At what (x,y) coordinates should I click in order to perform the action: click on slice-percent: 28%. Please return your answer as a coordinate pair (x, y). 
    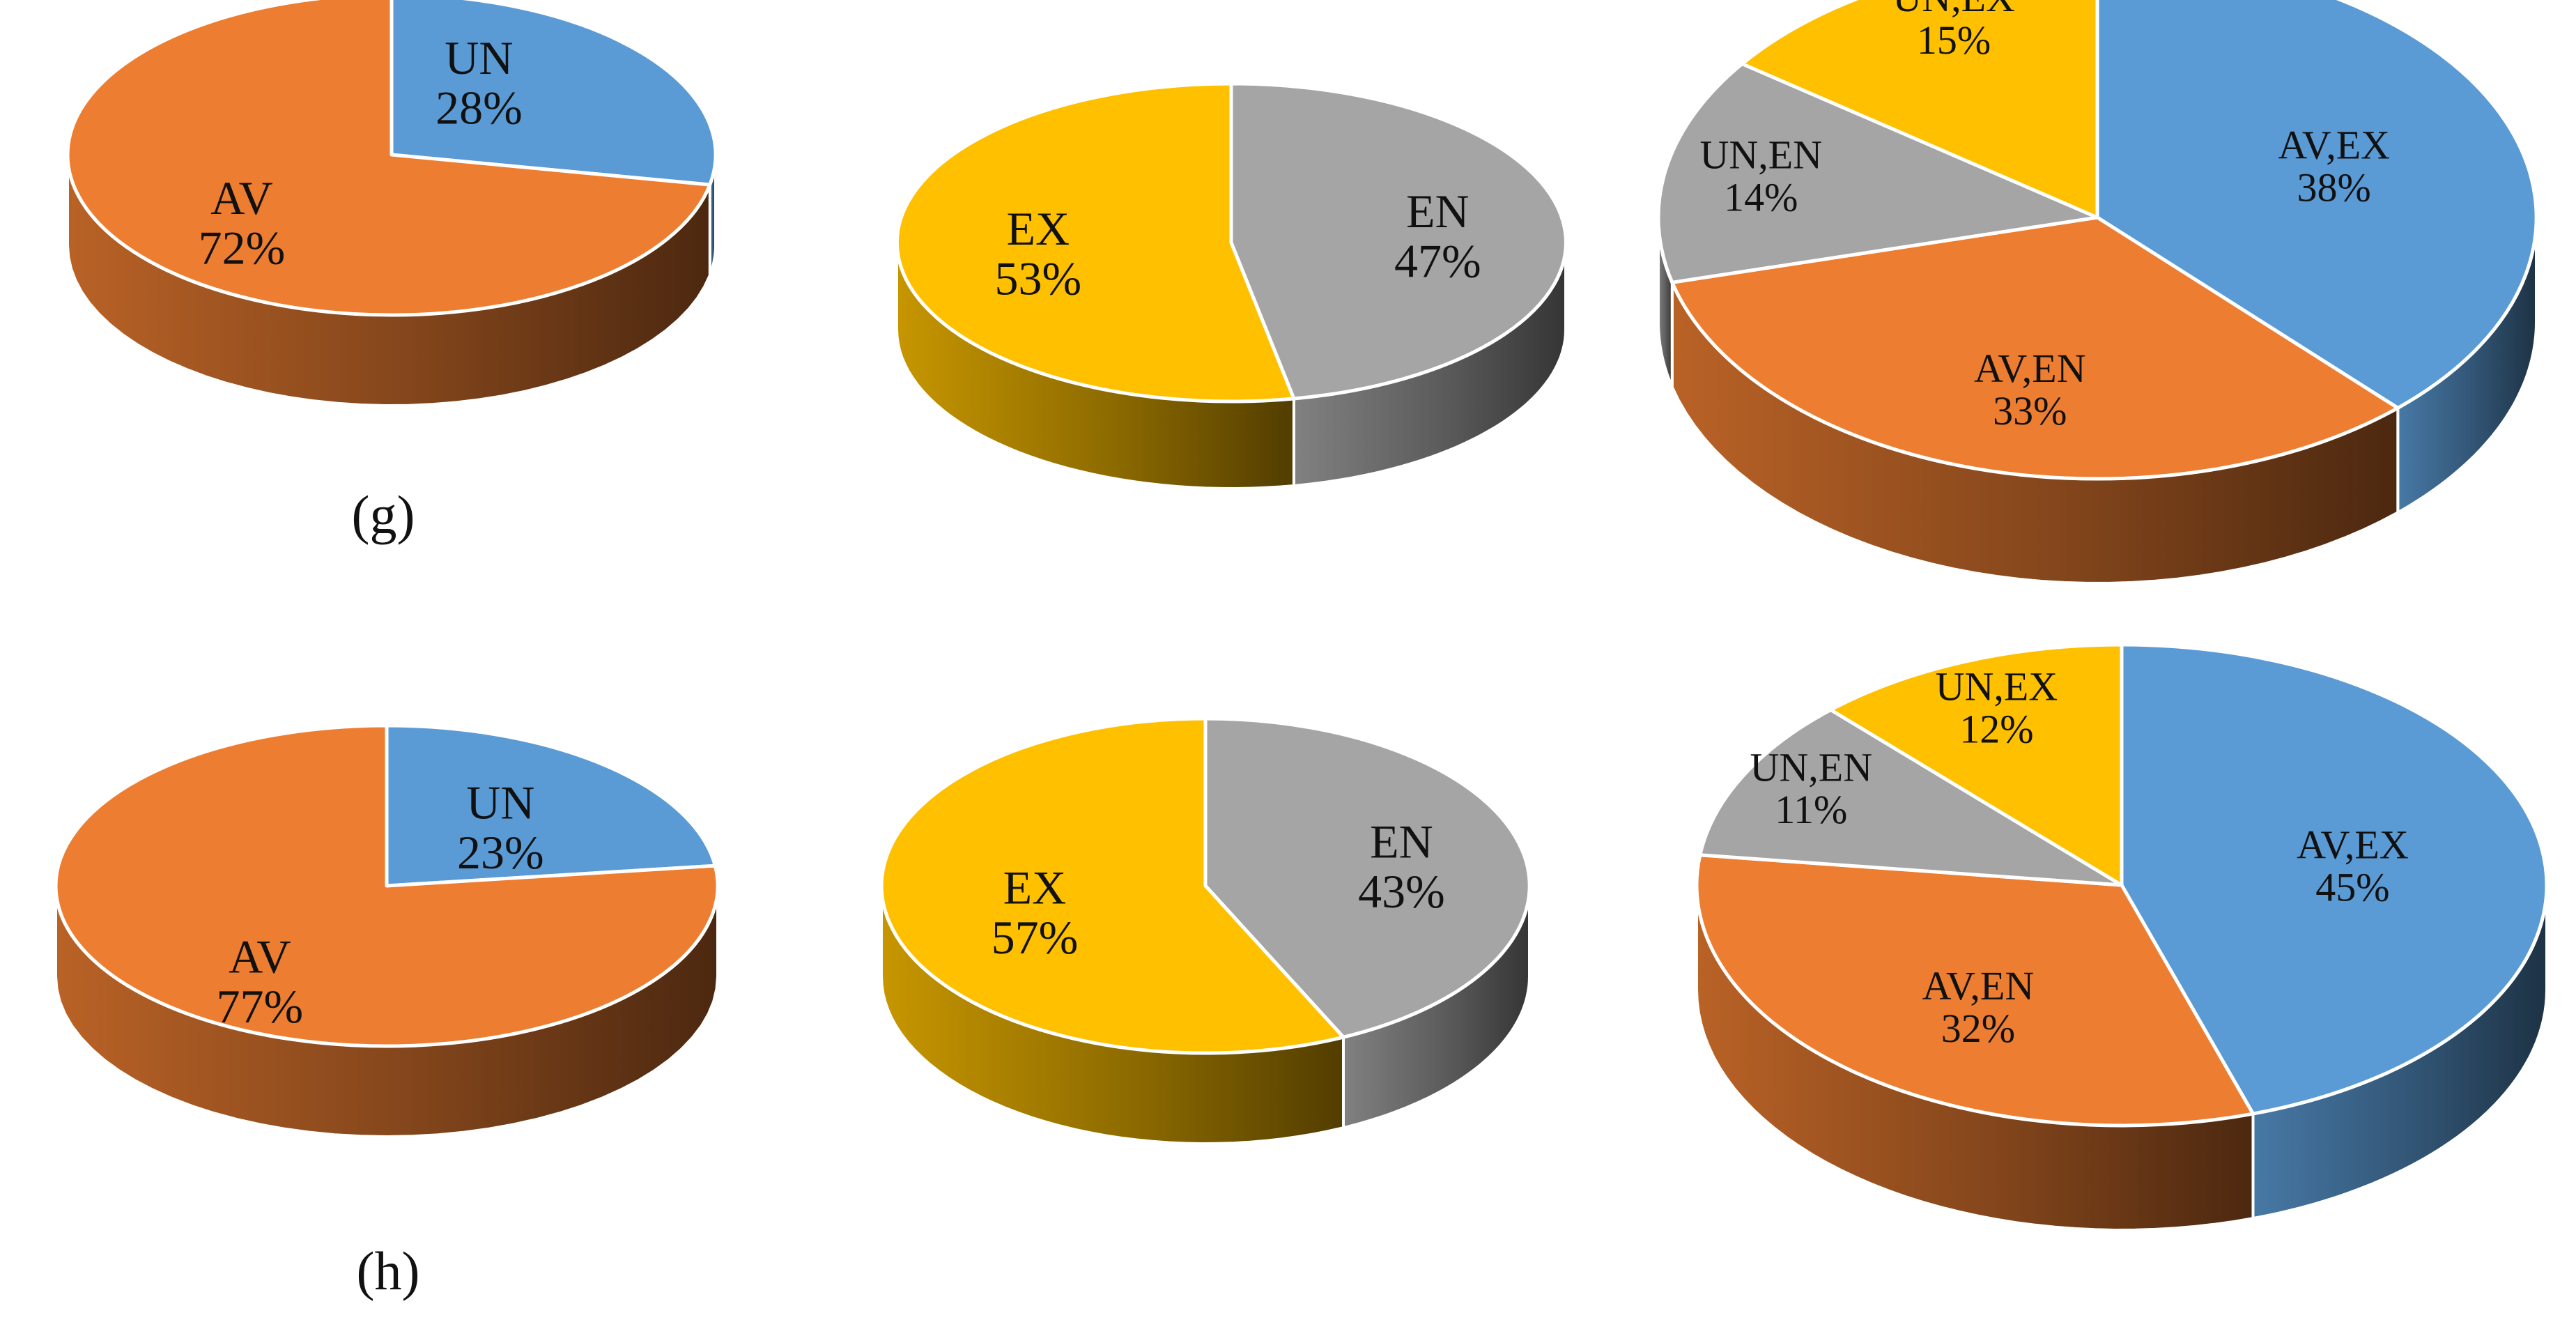
    Looking at the image, I should click on (479, 109).